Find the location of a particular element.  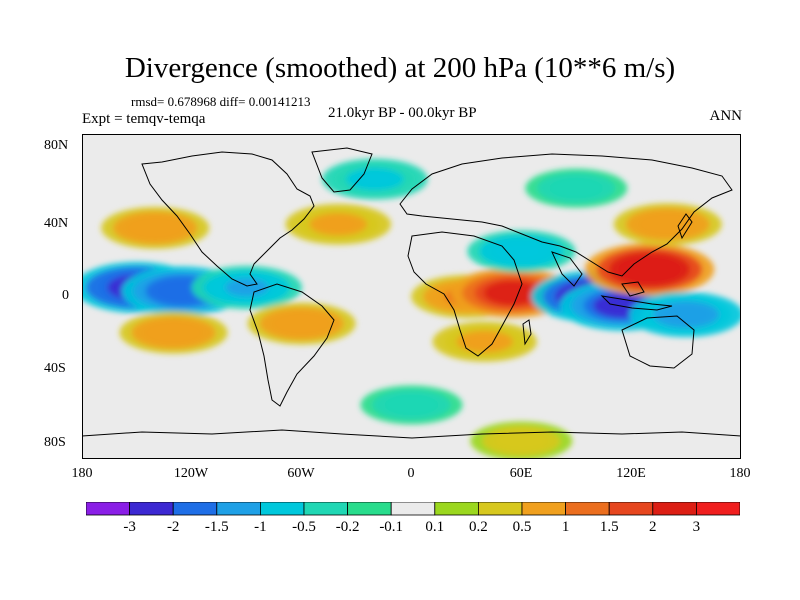

lat-tick: 0 is located at coordinates (65, 295).